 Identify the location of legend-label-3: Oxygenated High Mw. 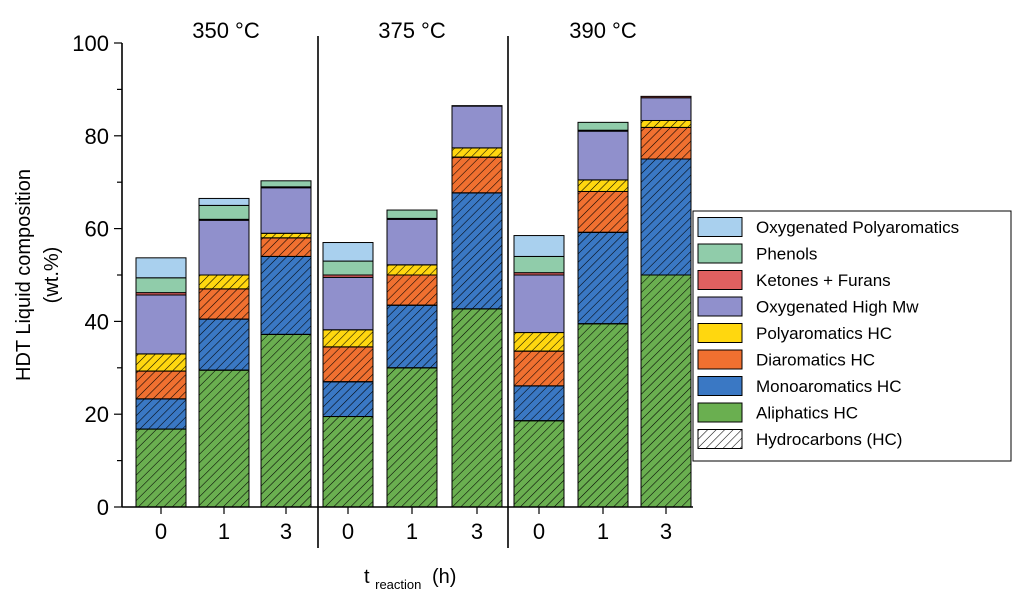
(837, 307).